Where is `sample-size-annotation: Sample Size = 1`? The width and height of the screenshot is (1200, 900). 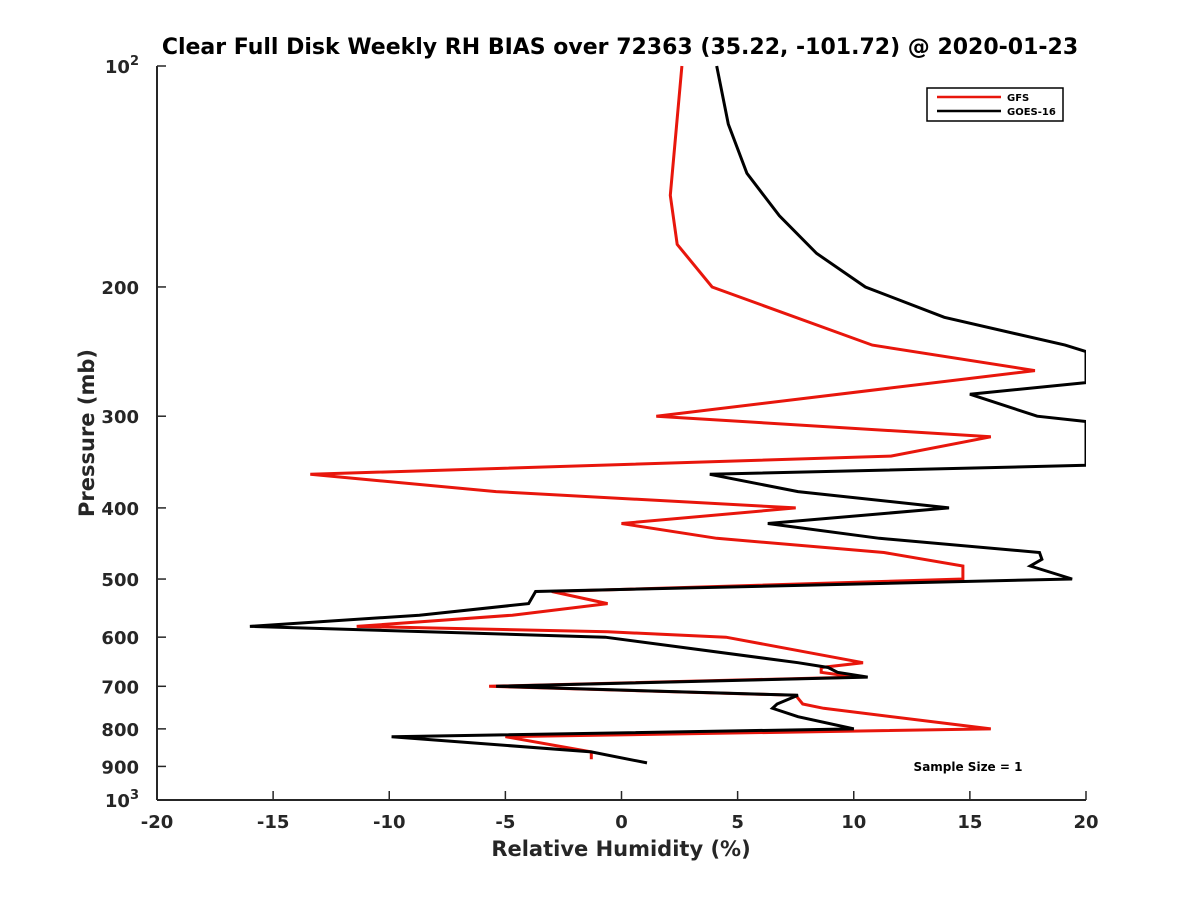
sample-size-annotation: Sample Size = 1 is located at coordinates (968, 767).